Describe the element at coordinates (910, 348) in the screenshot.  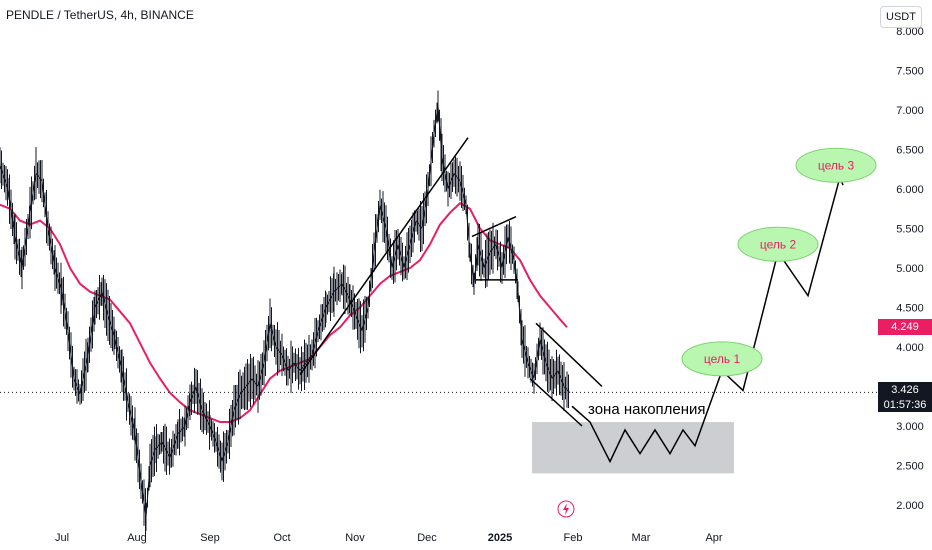
I see `y-tick-label: 4.000` at that location.